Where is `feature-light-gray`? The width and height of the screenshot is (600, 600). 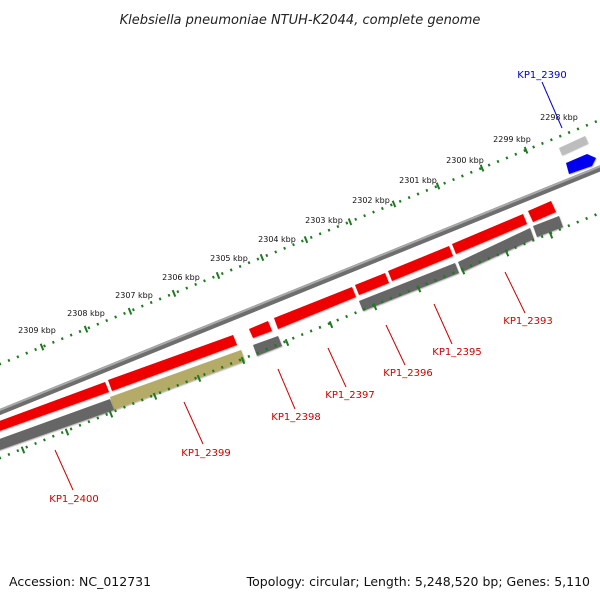 feature-light-gray is located at coordinates (573, 145).